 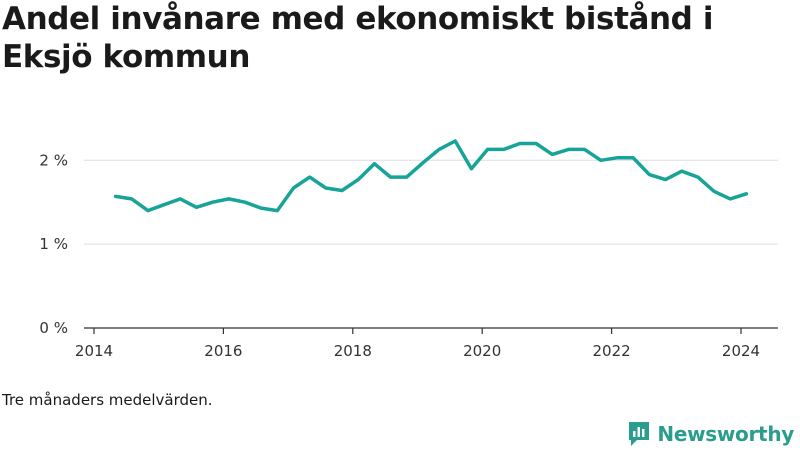 What do you see at coordinates (53, 328) in the screenshot?
I see `y-tick-label: 0 %` at bounding box center [53, 328].